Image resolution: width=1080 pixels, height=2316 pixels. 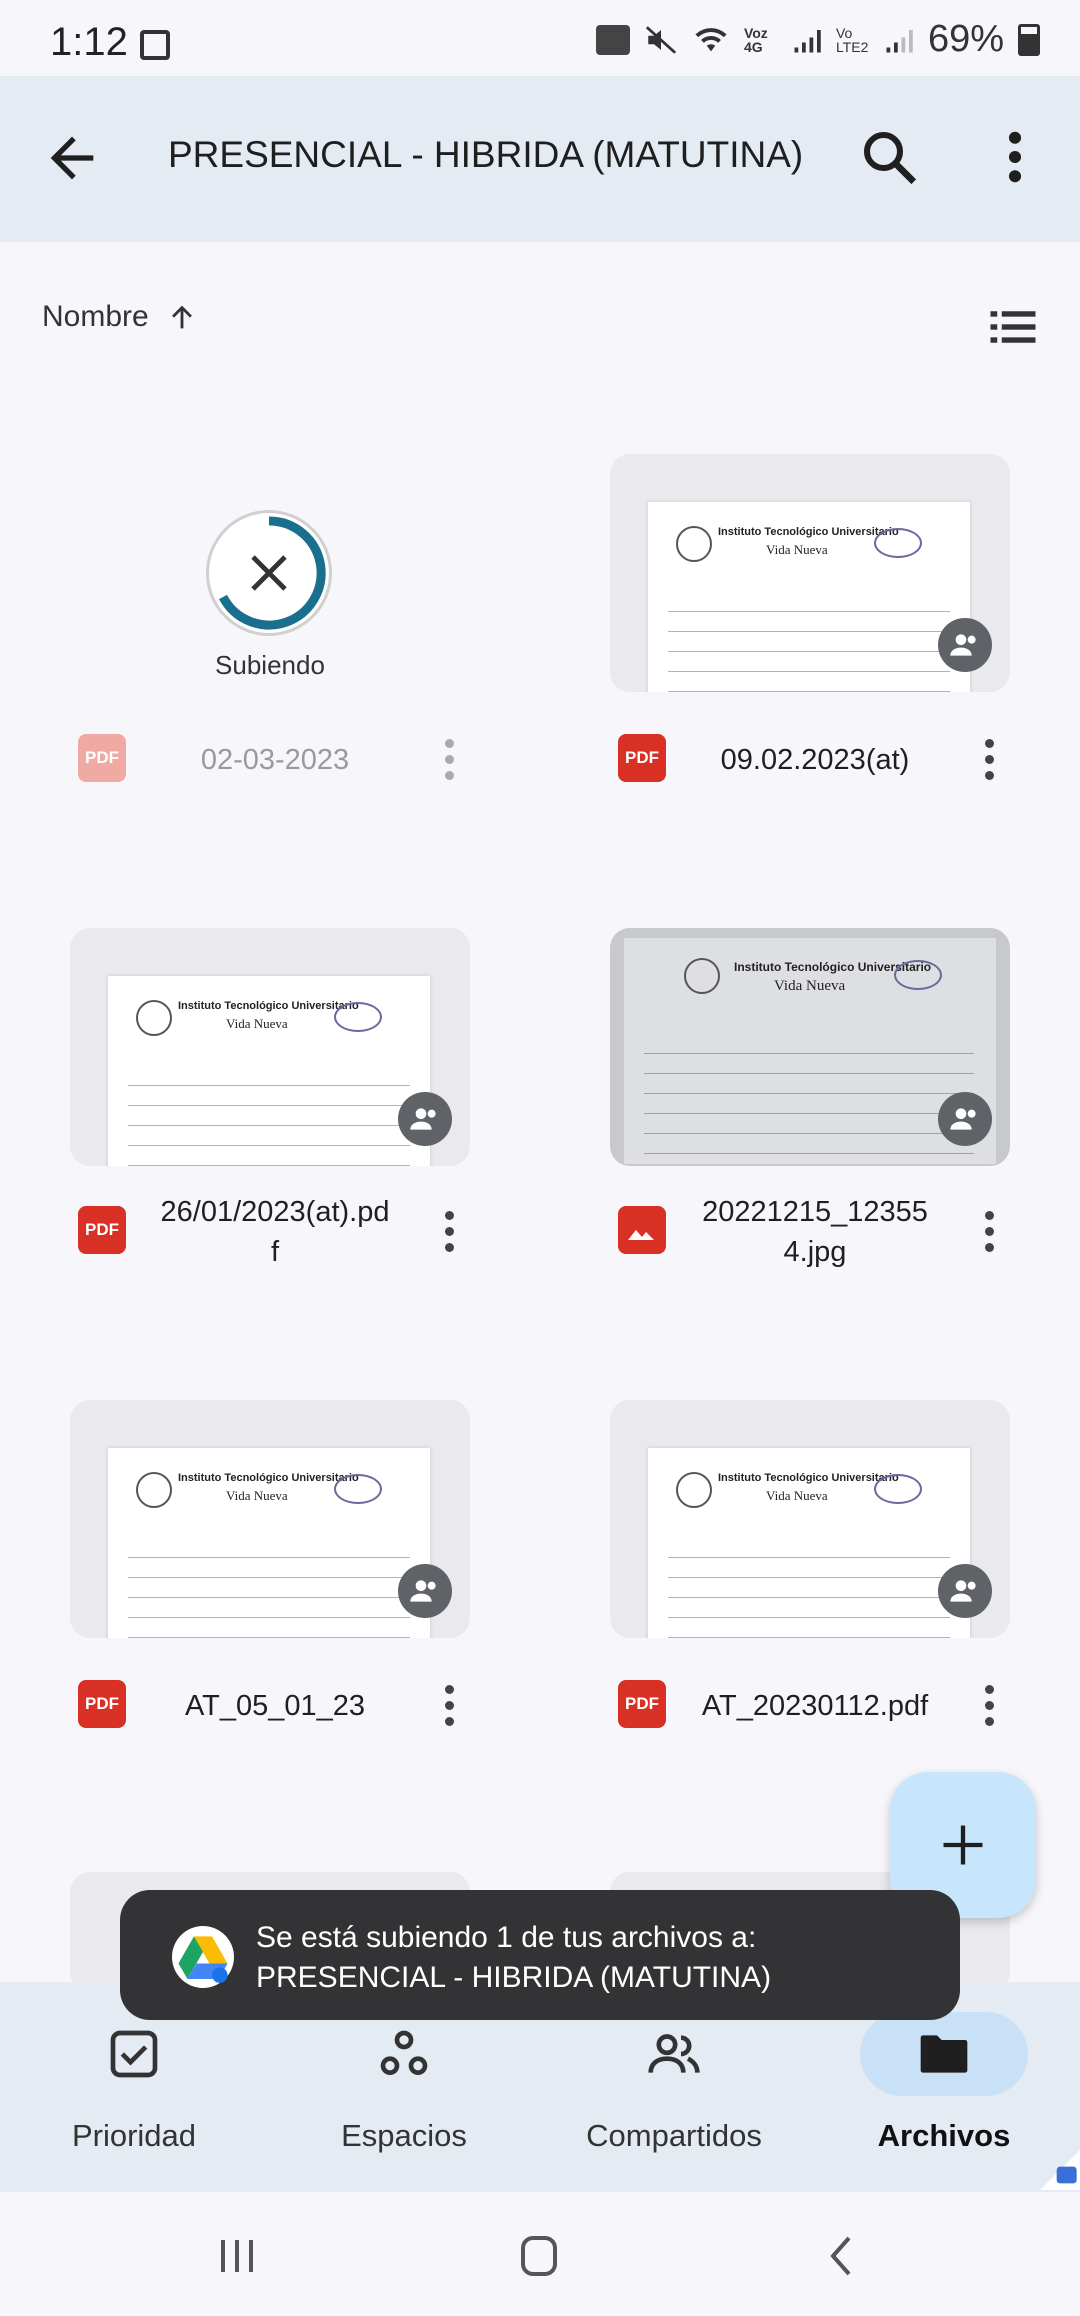 I want to click on home-icon, so click(x=539, y=2256).